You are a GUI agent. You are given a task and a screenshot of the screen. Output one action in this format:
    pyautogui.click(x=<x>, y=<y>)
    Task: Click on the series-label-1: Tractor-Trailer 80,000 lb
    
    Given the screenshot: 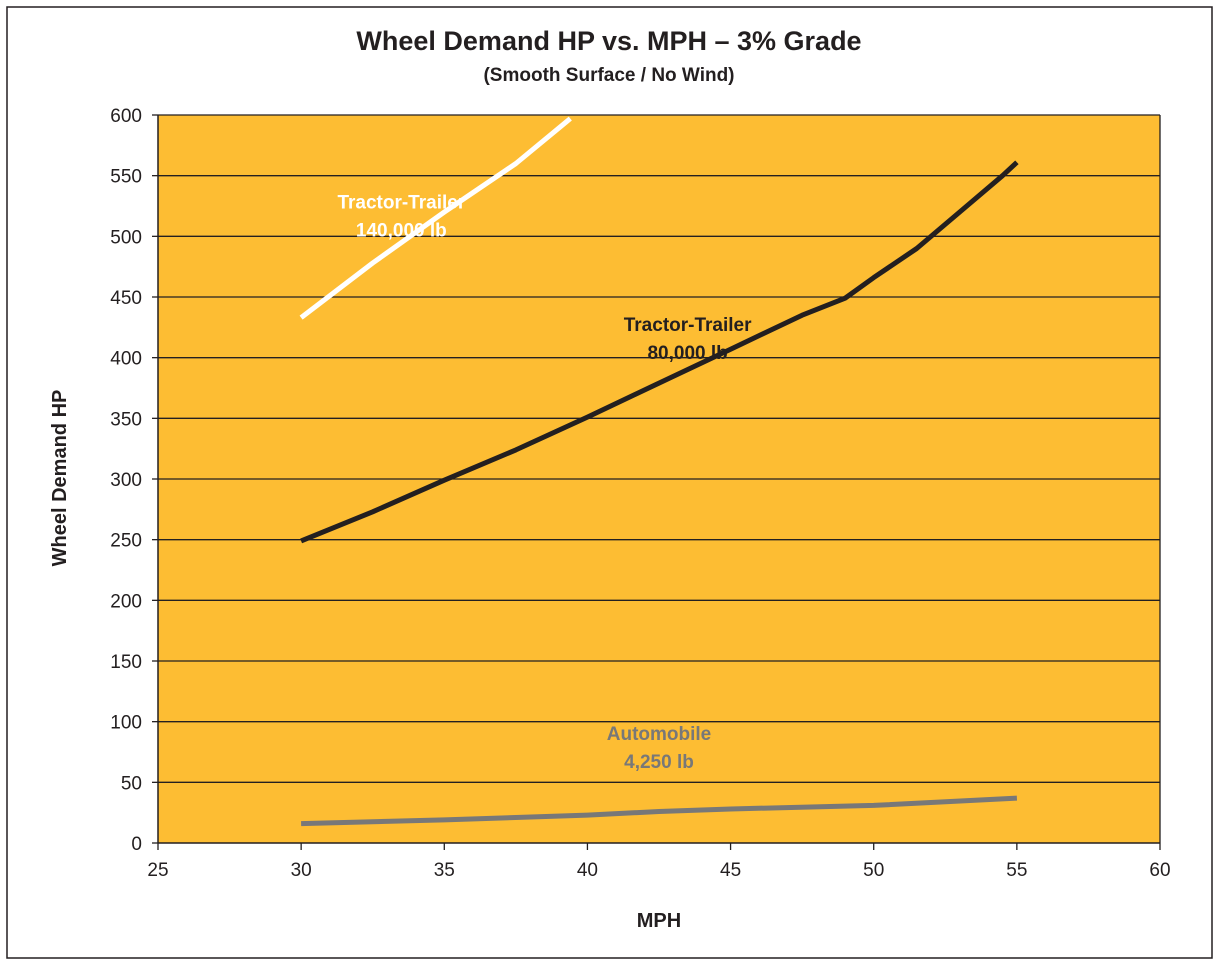 What is the action you would take?
    pyautogui.click(x=688, y=339)
    